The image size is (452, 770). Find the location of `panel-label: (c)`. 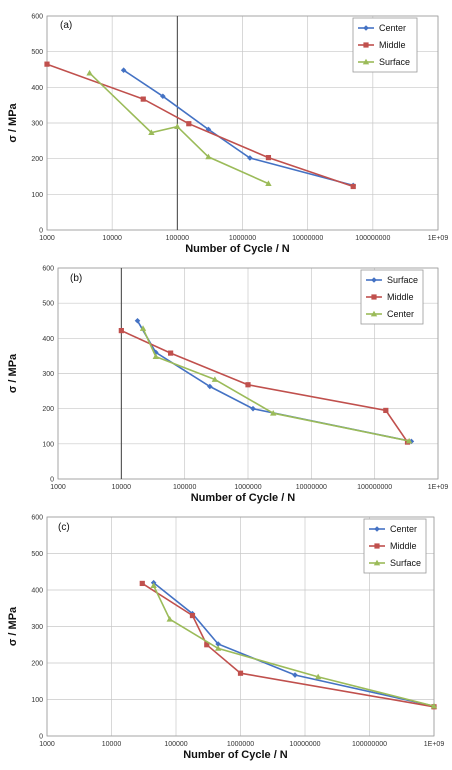

panel-label: (c) is located at coordinates (64, 527).